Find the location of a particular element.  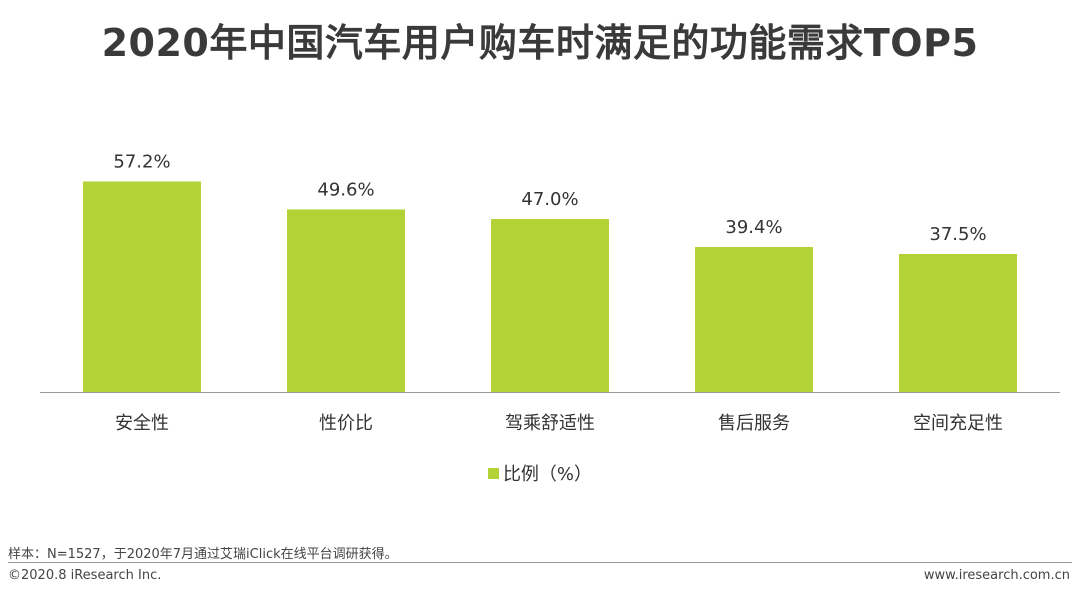

data-label-4: 39.4% is located at coordinates (753, 227).